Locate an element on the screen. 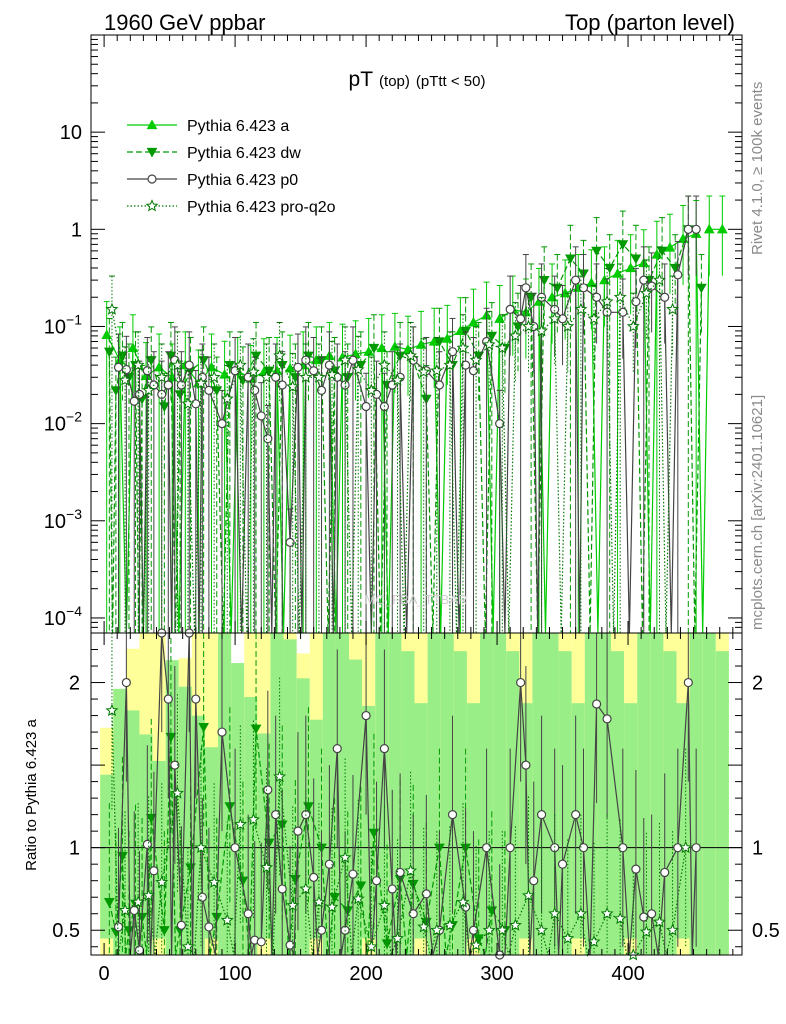 The width and height of the screenshot is (786, 1024). y-tick-label: 10⁻³ is located at coordinates (63, 519).